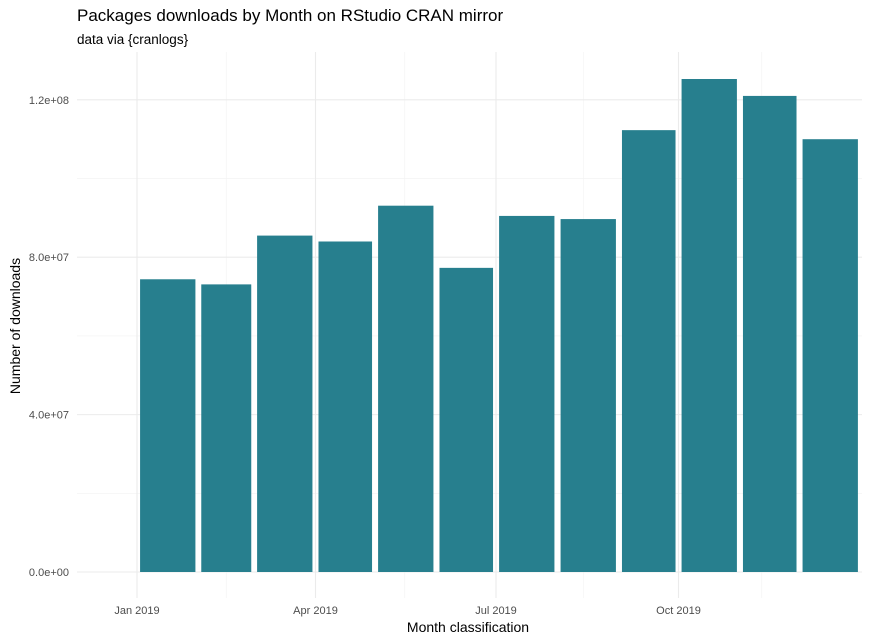 This screenshot has width=869, height=642. What do you see at coordinates (49, 258) in the screenshot?
I see `y-tick-label: 8.0e+07` at bounding box center [49, 258].